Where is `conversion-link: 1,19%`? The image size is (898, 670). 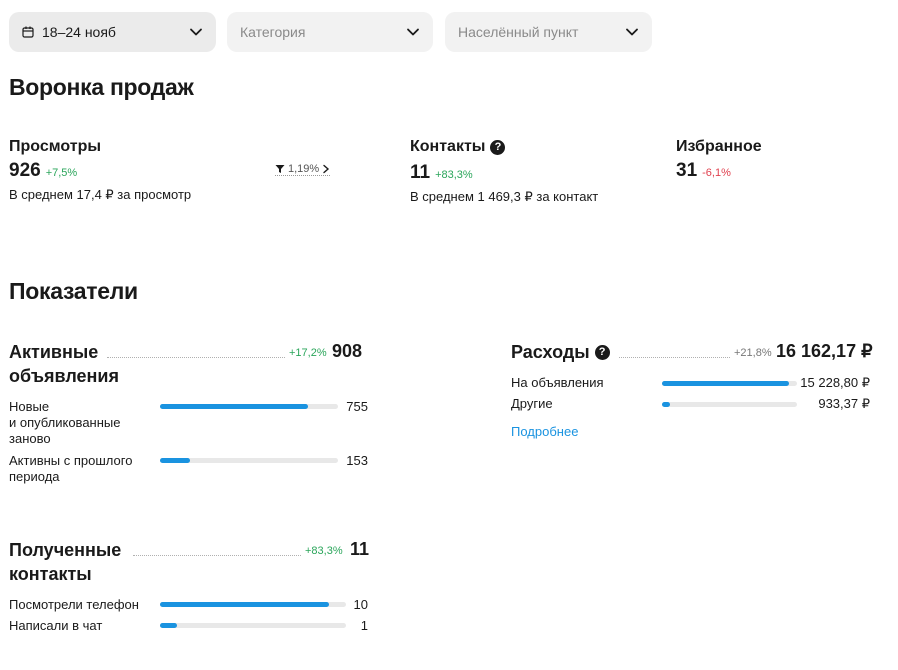
conversion-link: 1,19% is located at coordinates (303, 169).